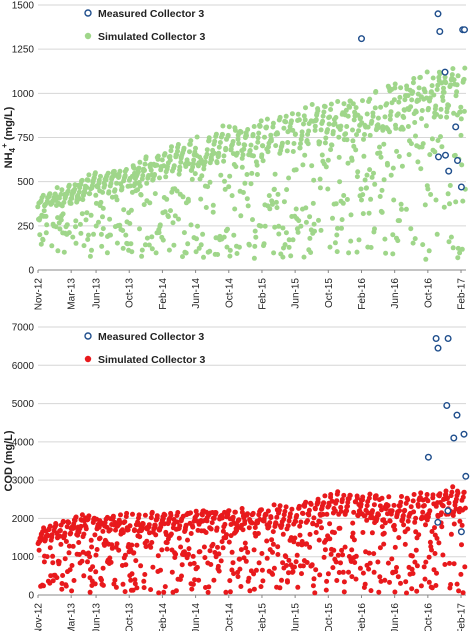 The height and width of the screenshot is (631, 474). Describe the element at coordinates (25, 138) in the screenshot. I see `y-tick-label: 750` at that location.